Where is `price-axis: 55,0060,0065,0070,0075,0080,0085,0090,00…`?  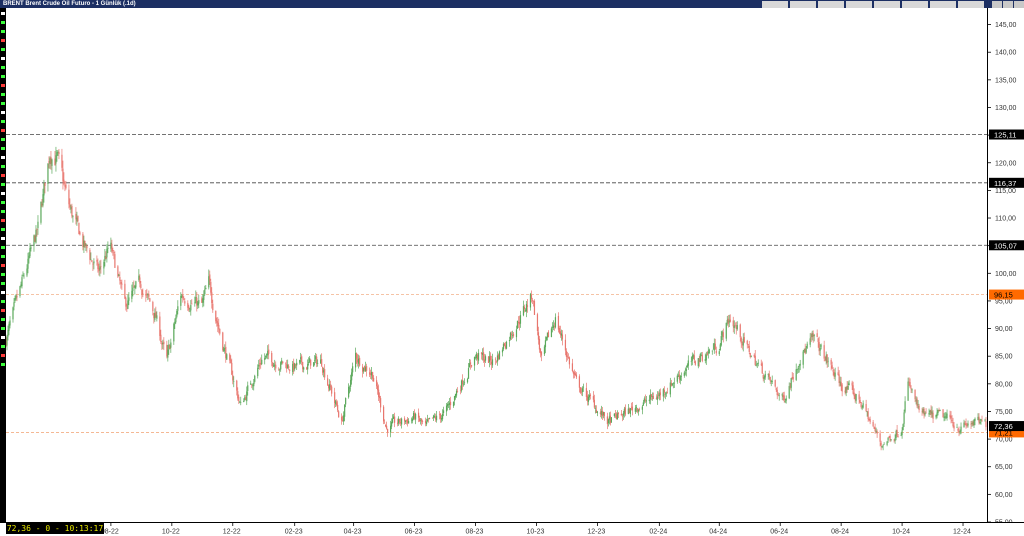
price-axis: 55,0060,0065,0070,0075,0080,0085,0090,00… is located at coordinates (1005, 267).